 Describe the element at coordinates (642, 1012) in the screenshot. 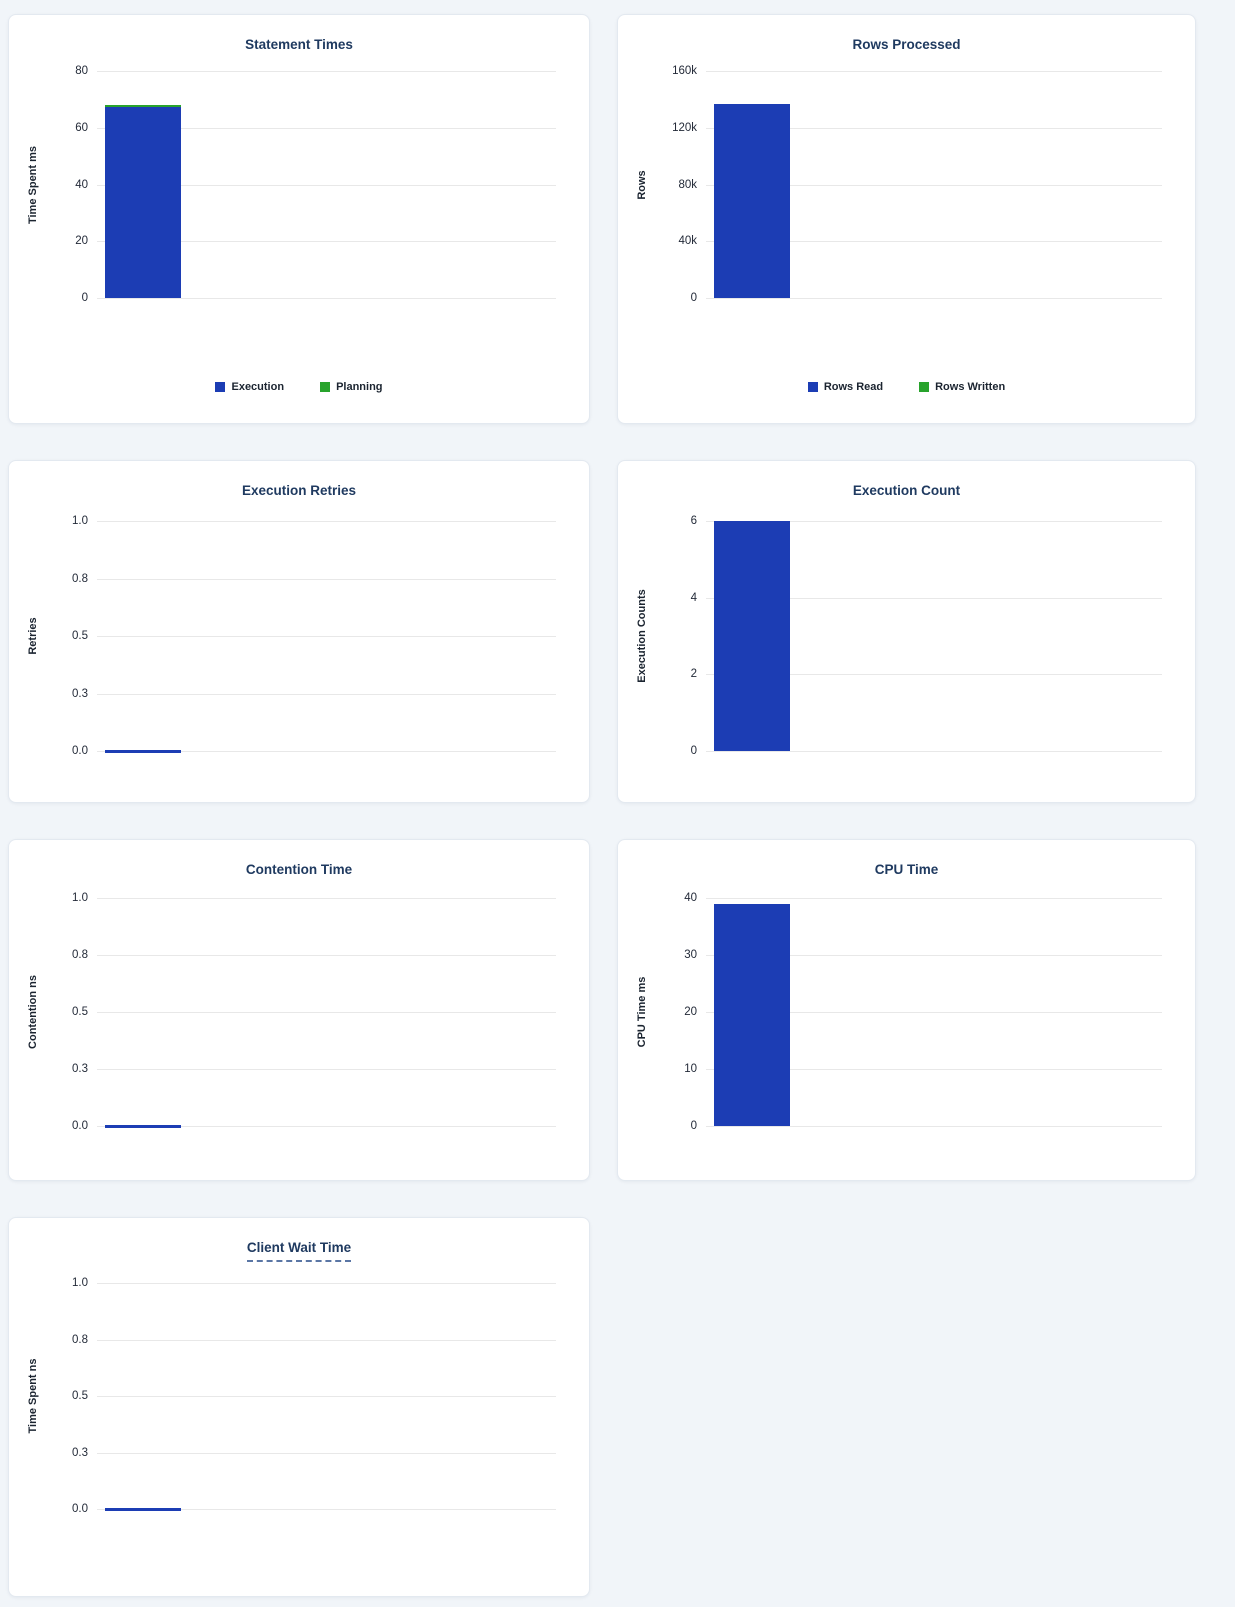

I see `y-axis-label: CPU Time ms` at that location.